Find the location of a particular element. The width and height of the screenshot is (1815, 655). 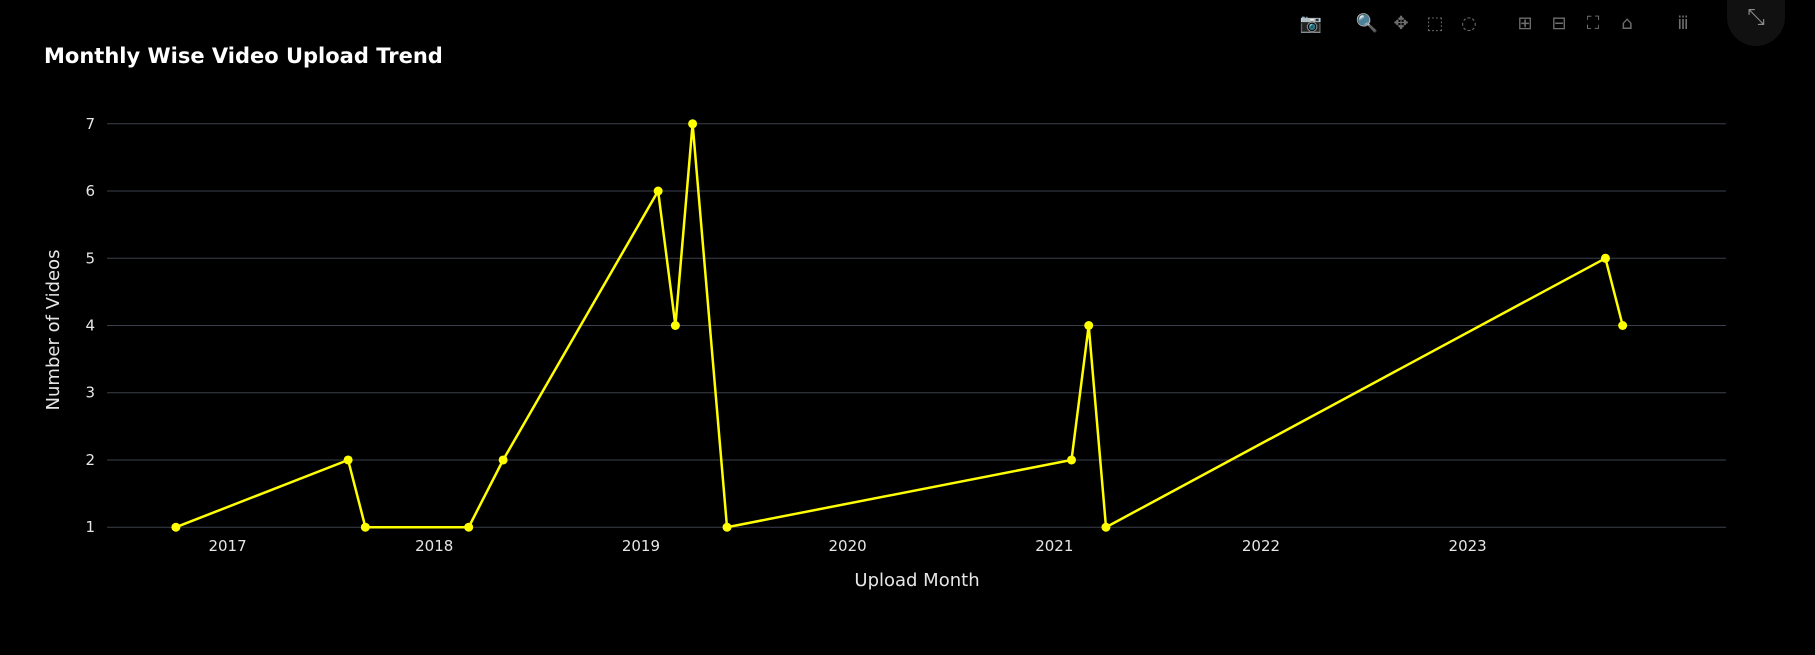

lasso-icon: ◌ is located at coordinates (1469, 23).